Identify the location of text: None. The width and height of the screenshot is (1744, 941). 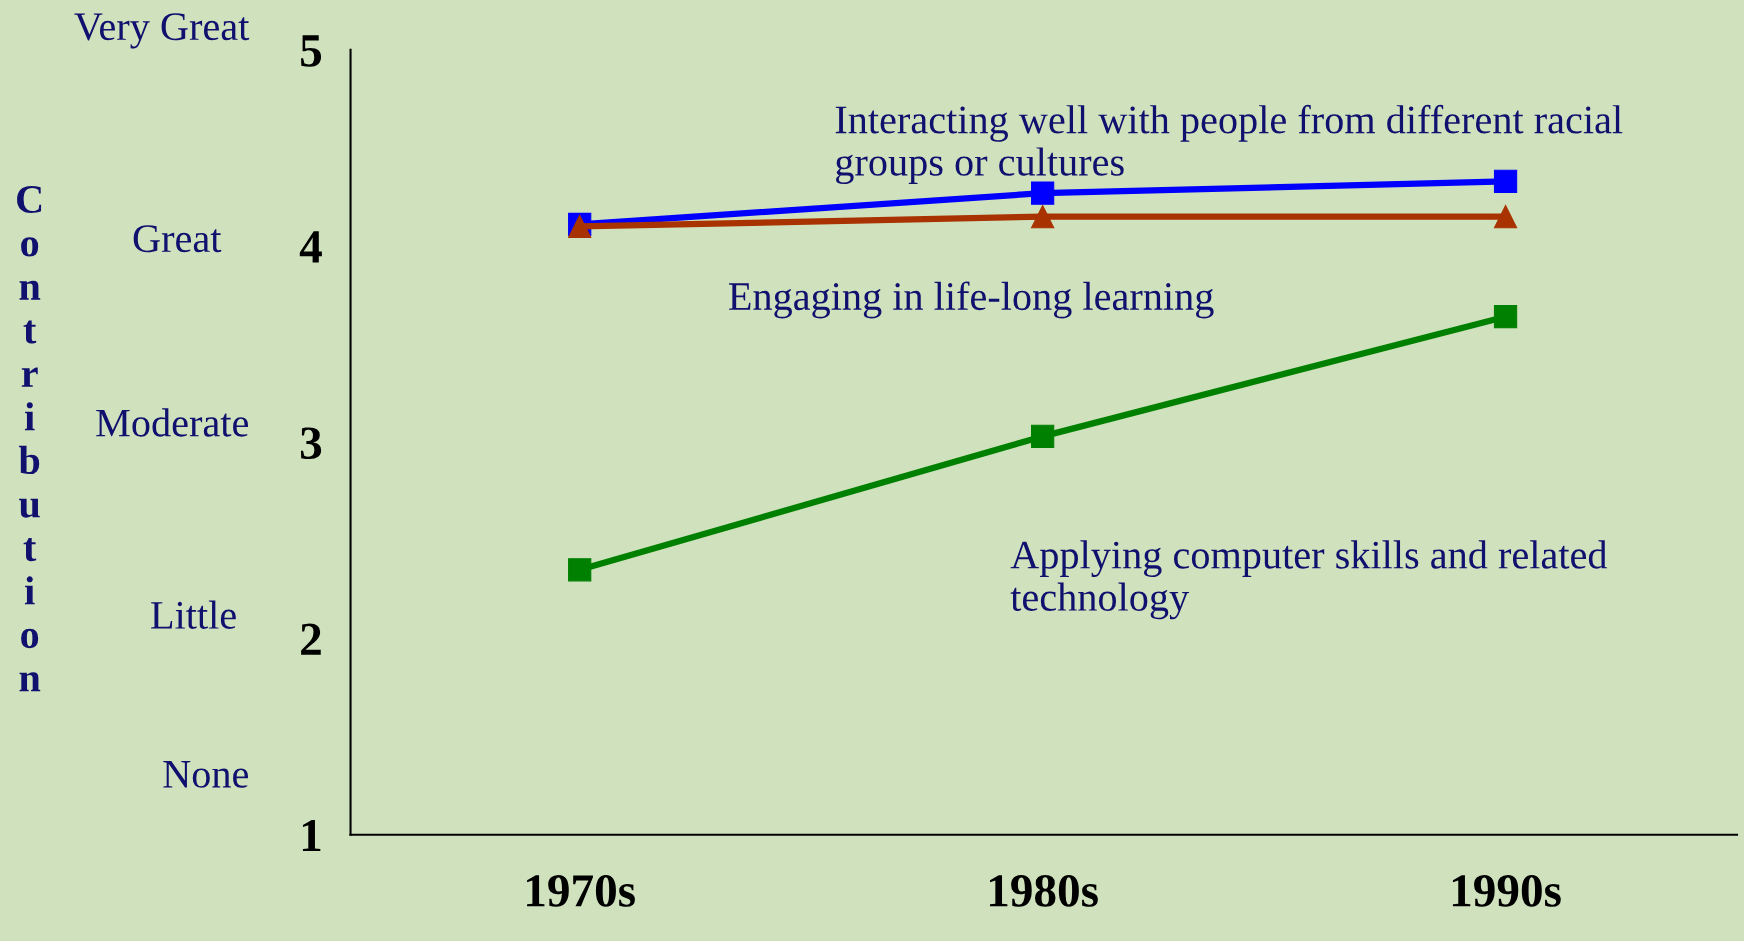
(205, 774).